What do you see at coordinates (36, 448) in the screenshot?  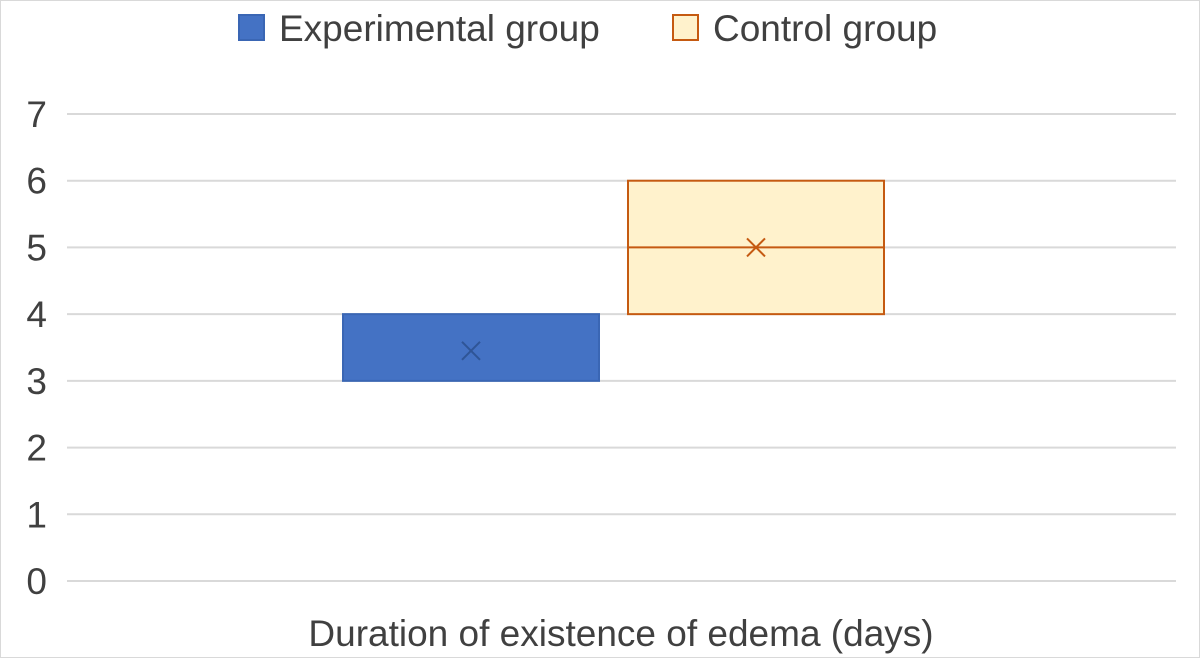 I see `y-tick-label: 2` at bounding box center [36, 448].